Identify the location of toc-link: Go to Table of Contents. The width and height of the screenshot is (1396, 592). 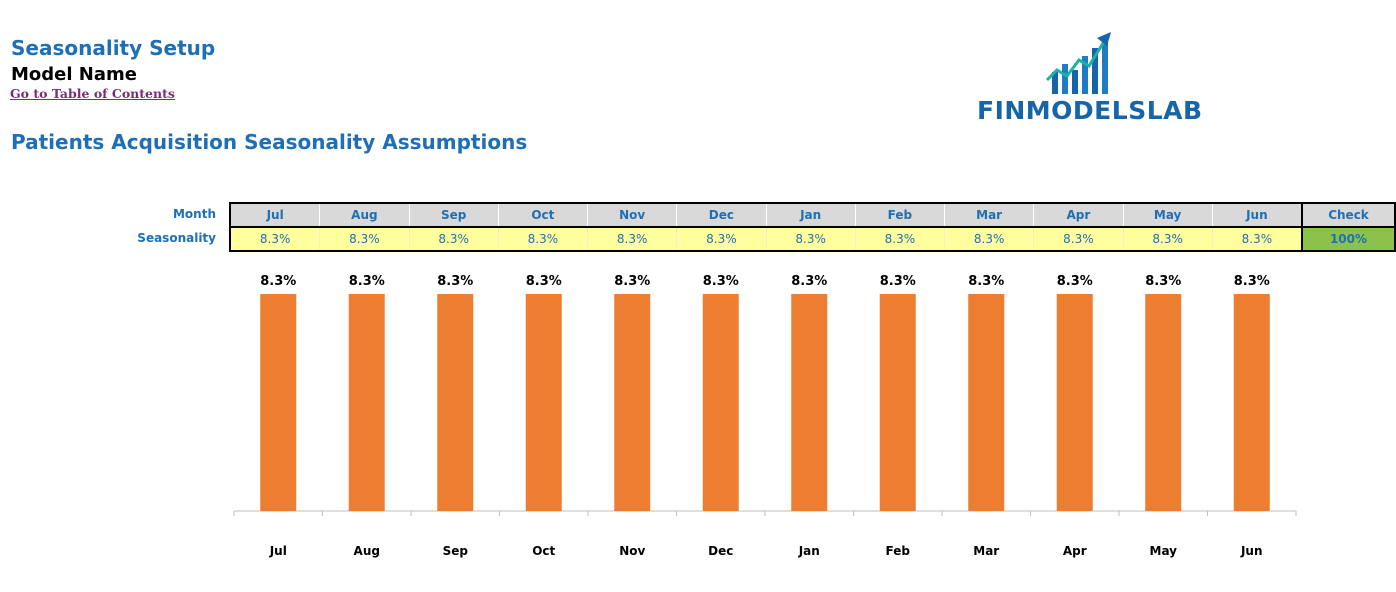
(92, 93).